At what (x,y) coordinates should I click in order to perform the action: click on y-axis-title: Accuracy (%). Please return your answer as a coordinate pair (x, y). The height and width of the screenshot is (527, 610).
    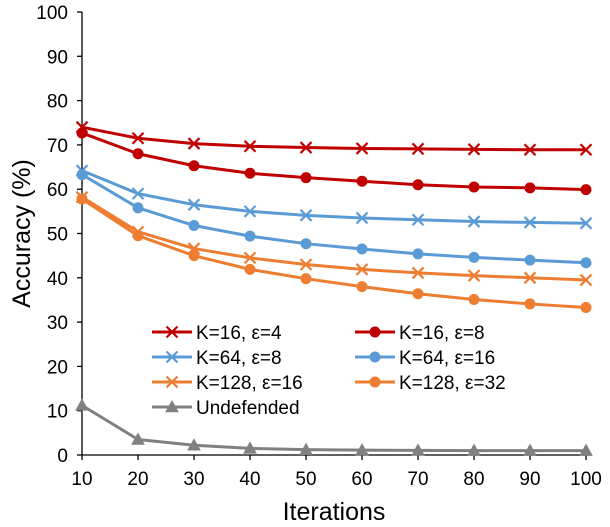
    Looking at the image, I should click on (22, 233).